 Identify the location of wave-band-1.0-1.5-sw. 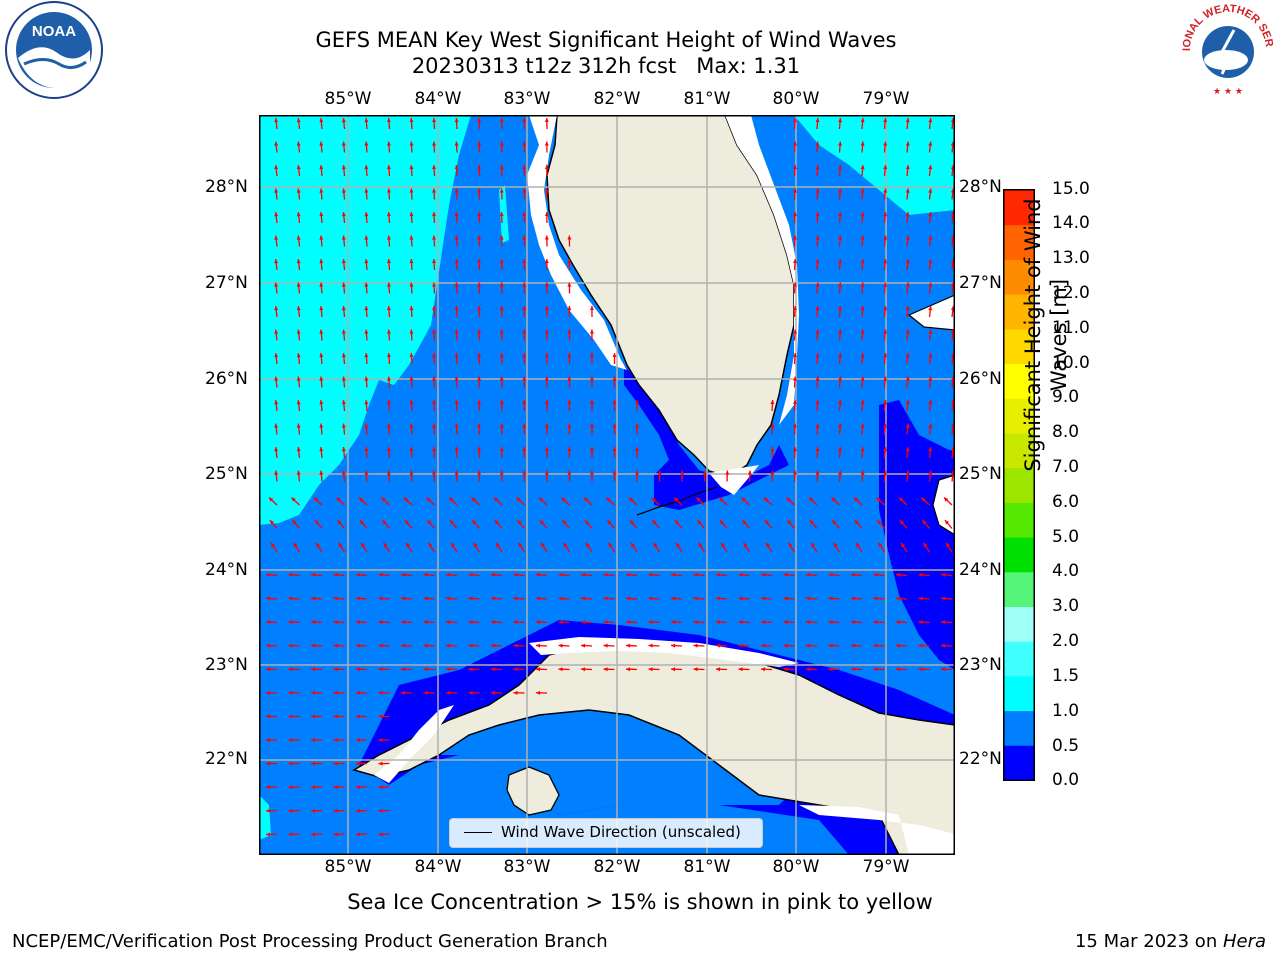
(265, 817).